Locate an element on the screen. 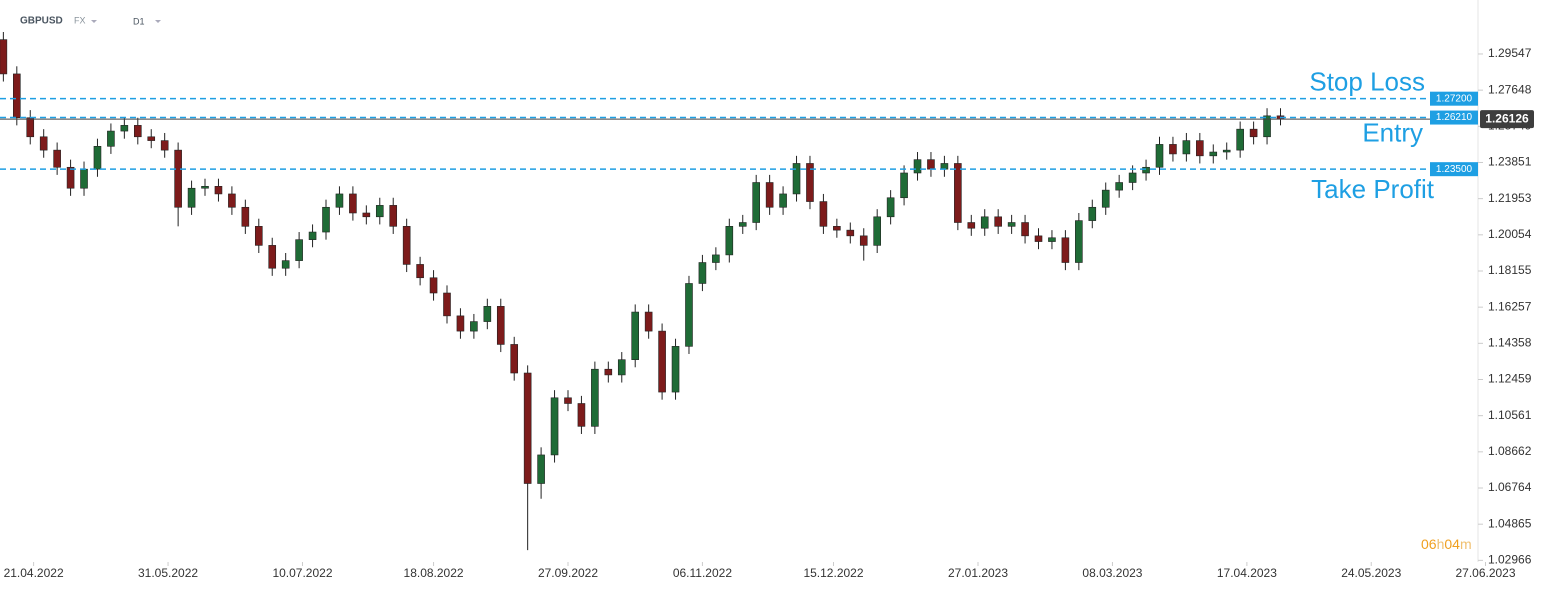 This screenshot has height=590, width=1546. timeframe: D1 is located at coordinates (139, 21).